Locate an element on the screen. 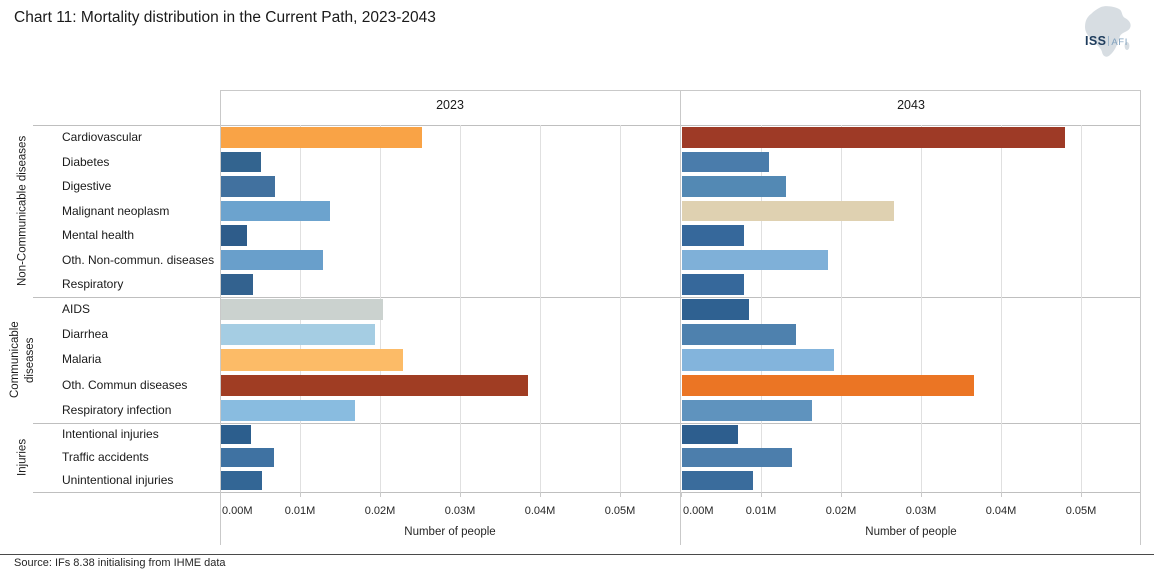 Image resolution: width=1154 pixels, height=583 pixels. category-label: Digestive is located at coordinates (87, 186).